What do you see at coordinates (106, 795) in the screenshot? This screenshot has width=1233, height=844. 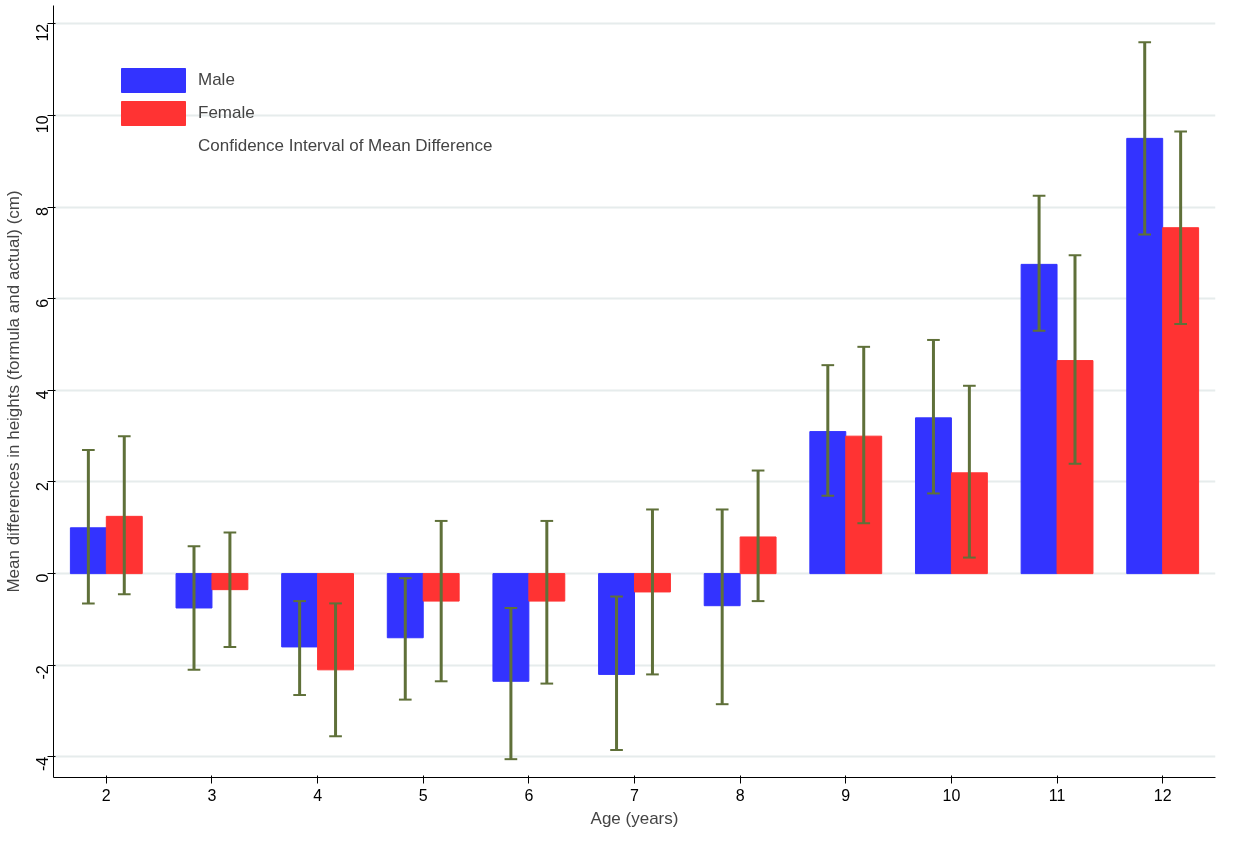 I see `x-tick-label: 2` at bounding box center [106, 795].